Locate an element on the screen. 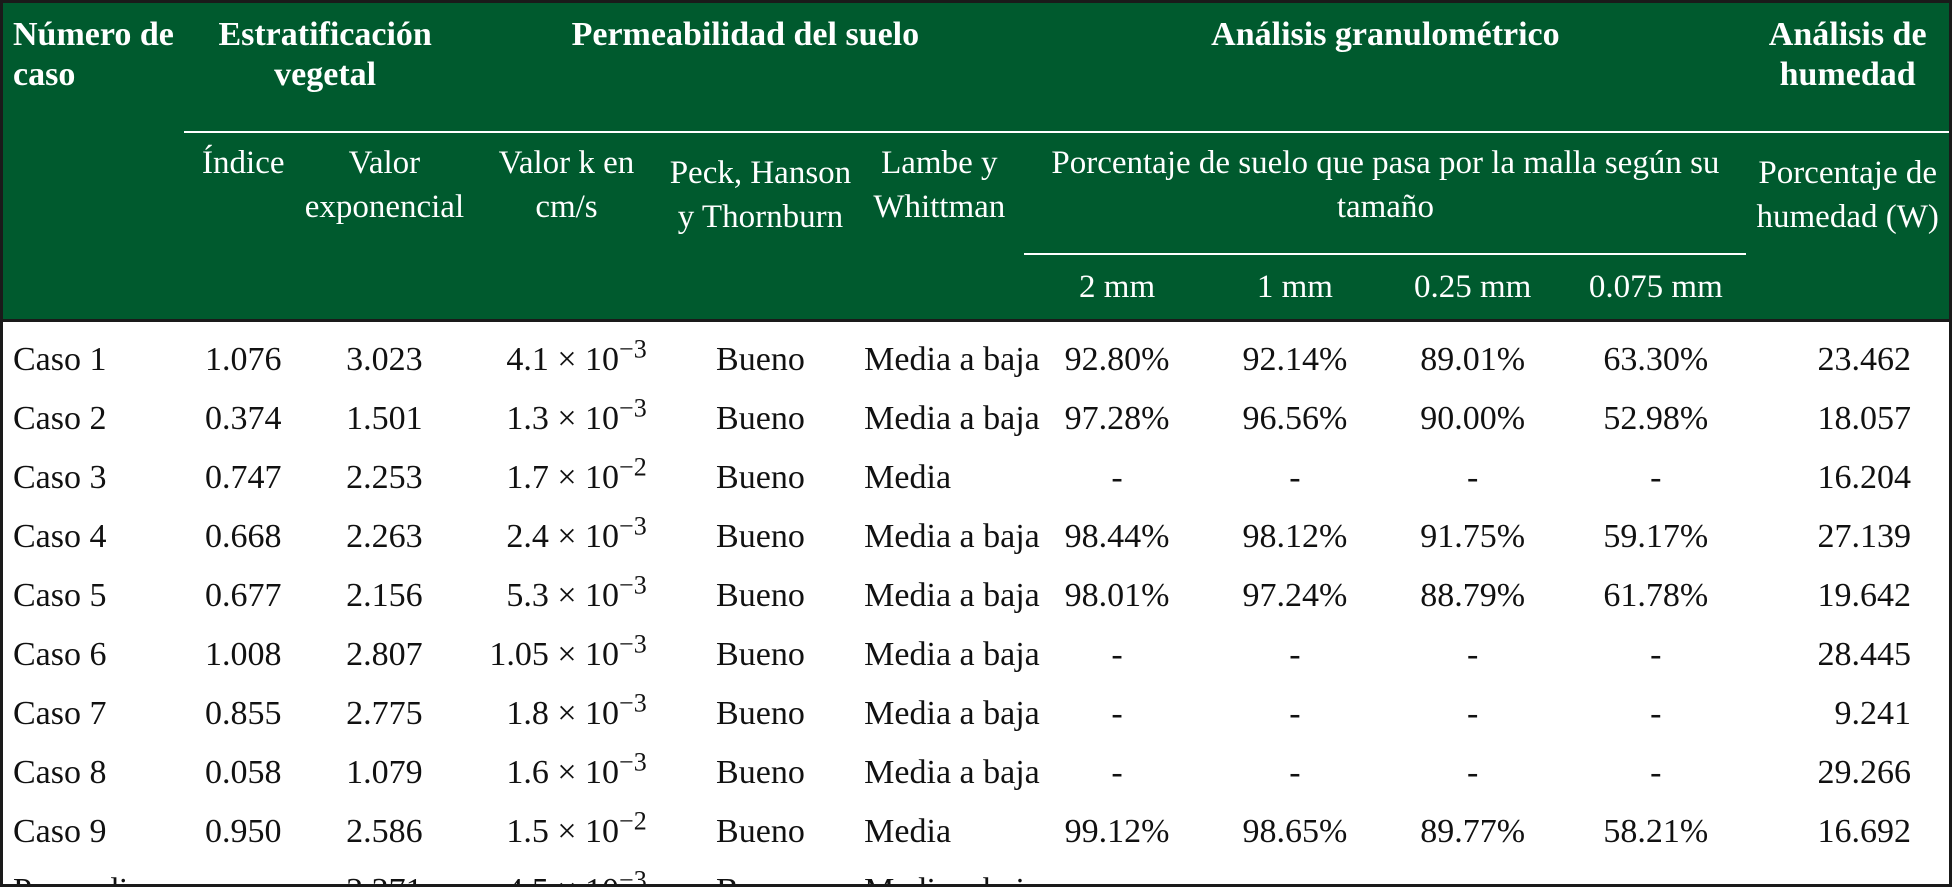 This screenshot has width=1952, height=887. cell-exponential: 2.775 is located at coordinates (384, 713).